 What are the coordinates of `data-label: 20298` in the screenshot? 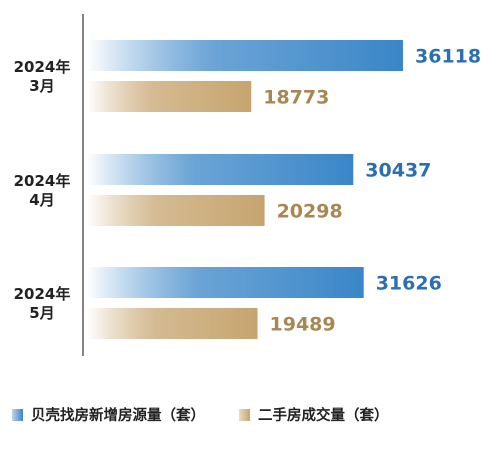 It's located at (310, 212).